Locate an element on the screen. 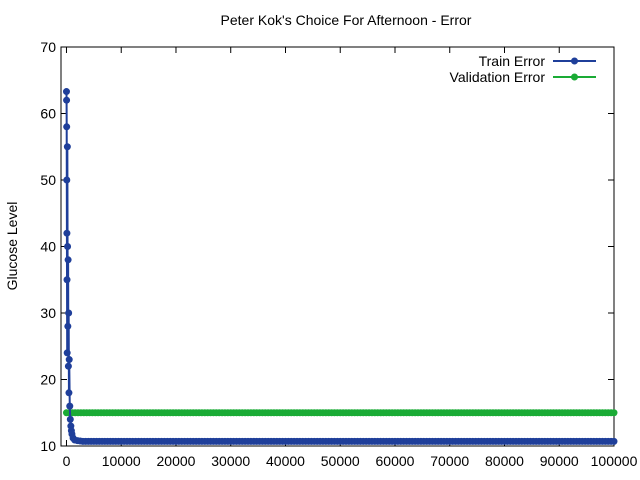  y-axis-label: Glucose Level is located at coordinates (12, 246).